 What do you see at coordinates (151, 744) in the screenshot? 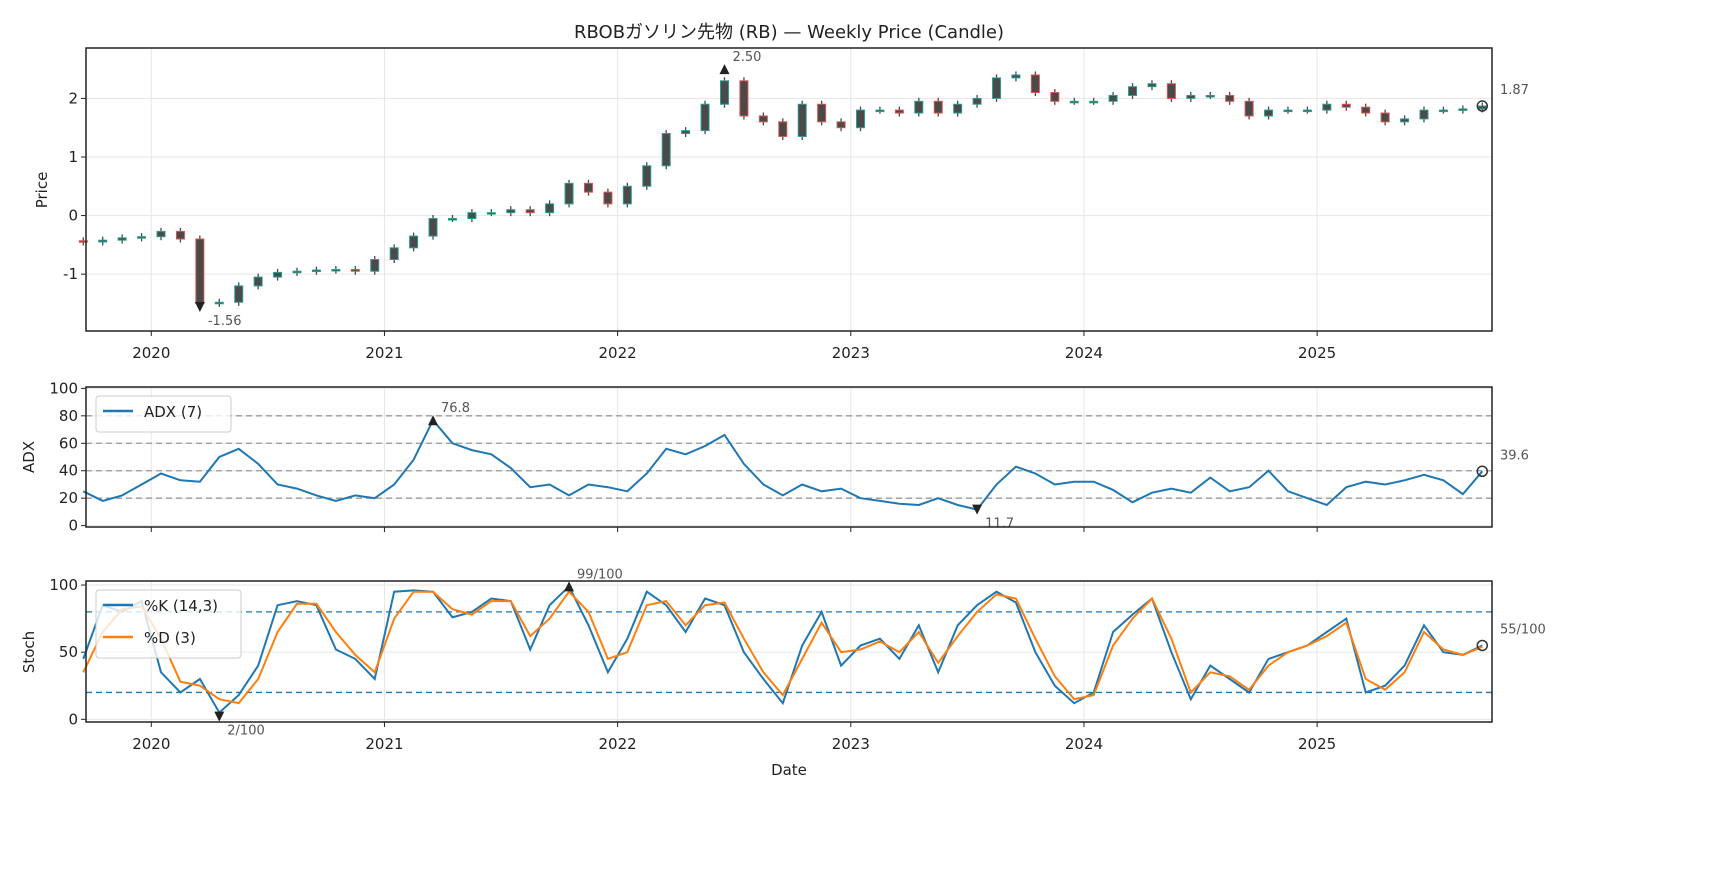
I see `x-tick-label: 2020` at bounding box center [151, 744].